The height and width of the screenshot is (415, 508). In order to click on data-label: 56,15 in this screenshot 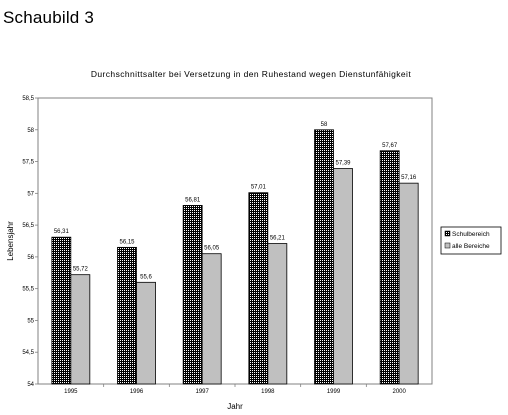, I will do `click(127, 242)`.